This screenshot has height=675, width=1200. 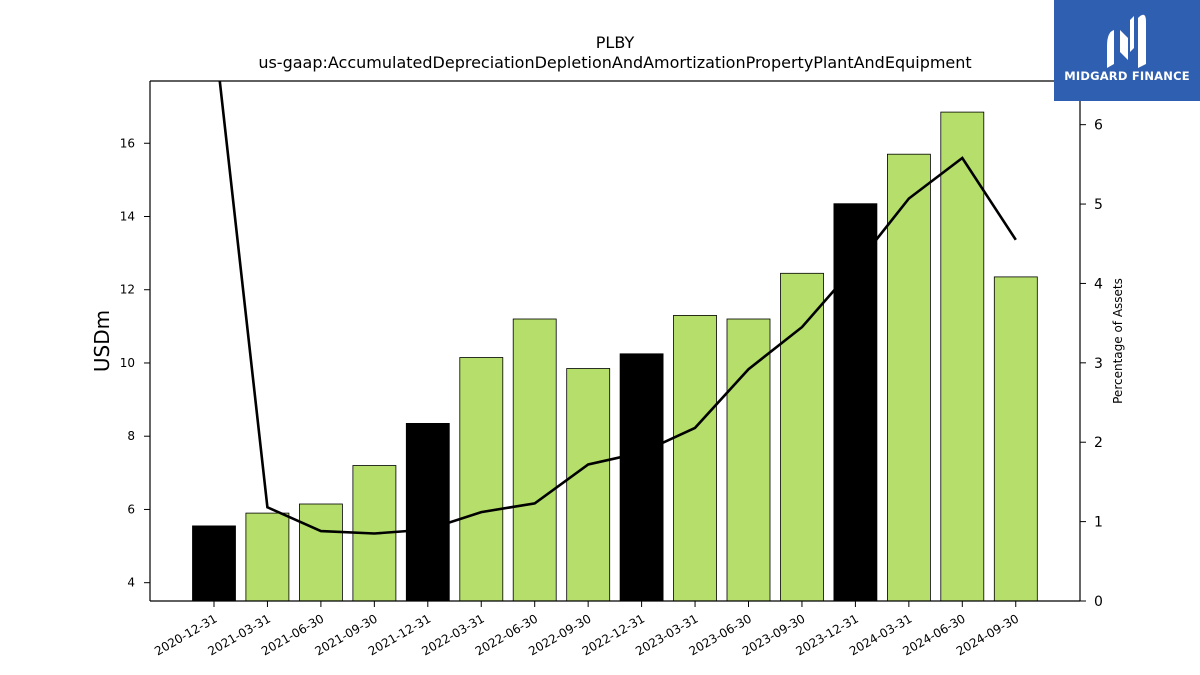 I want to click on y2-axis-label: Percentage of Assets, so click(x=1118, y=341).